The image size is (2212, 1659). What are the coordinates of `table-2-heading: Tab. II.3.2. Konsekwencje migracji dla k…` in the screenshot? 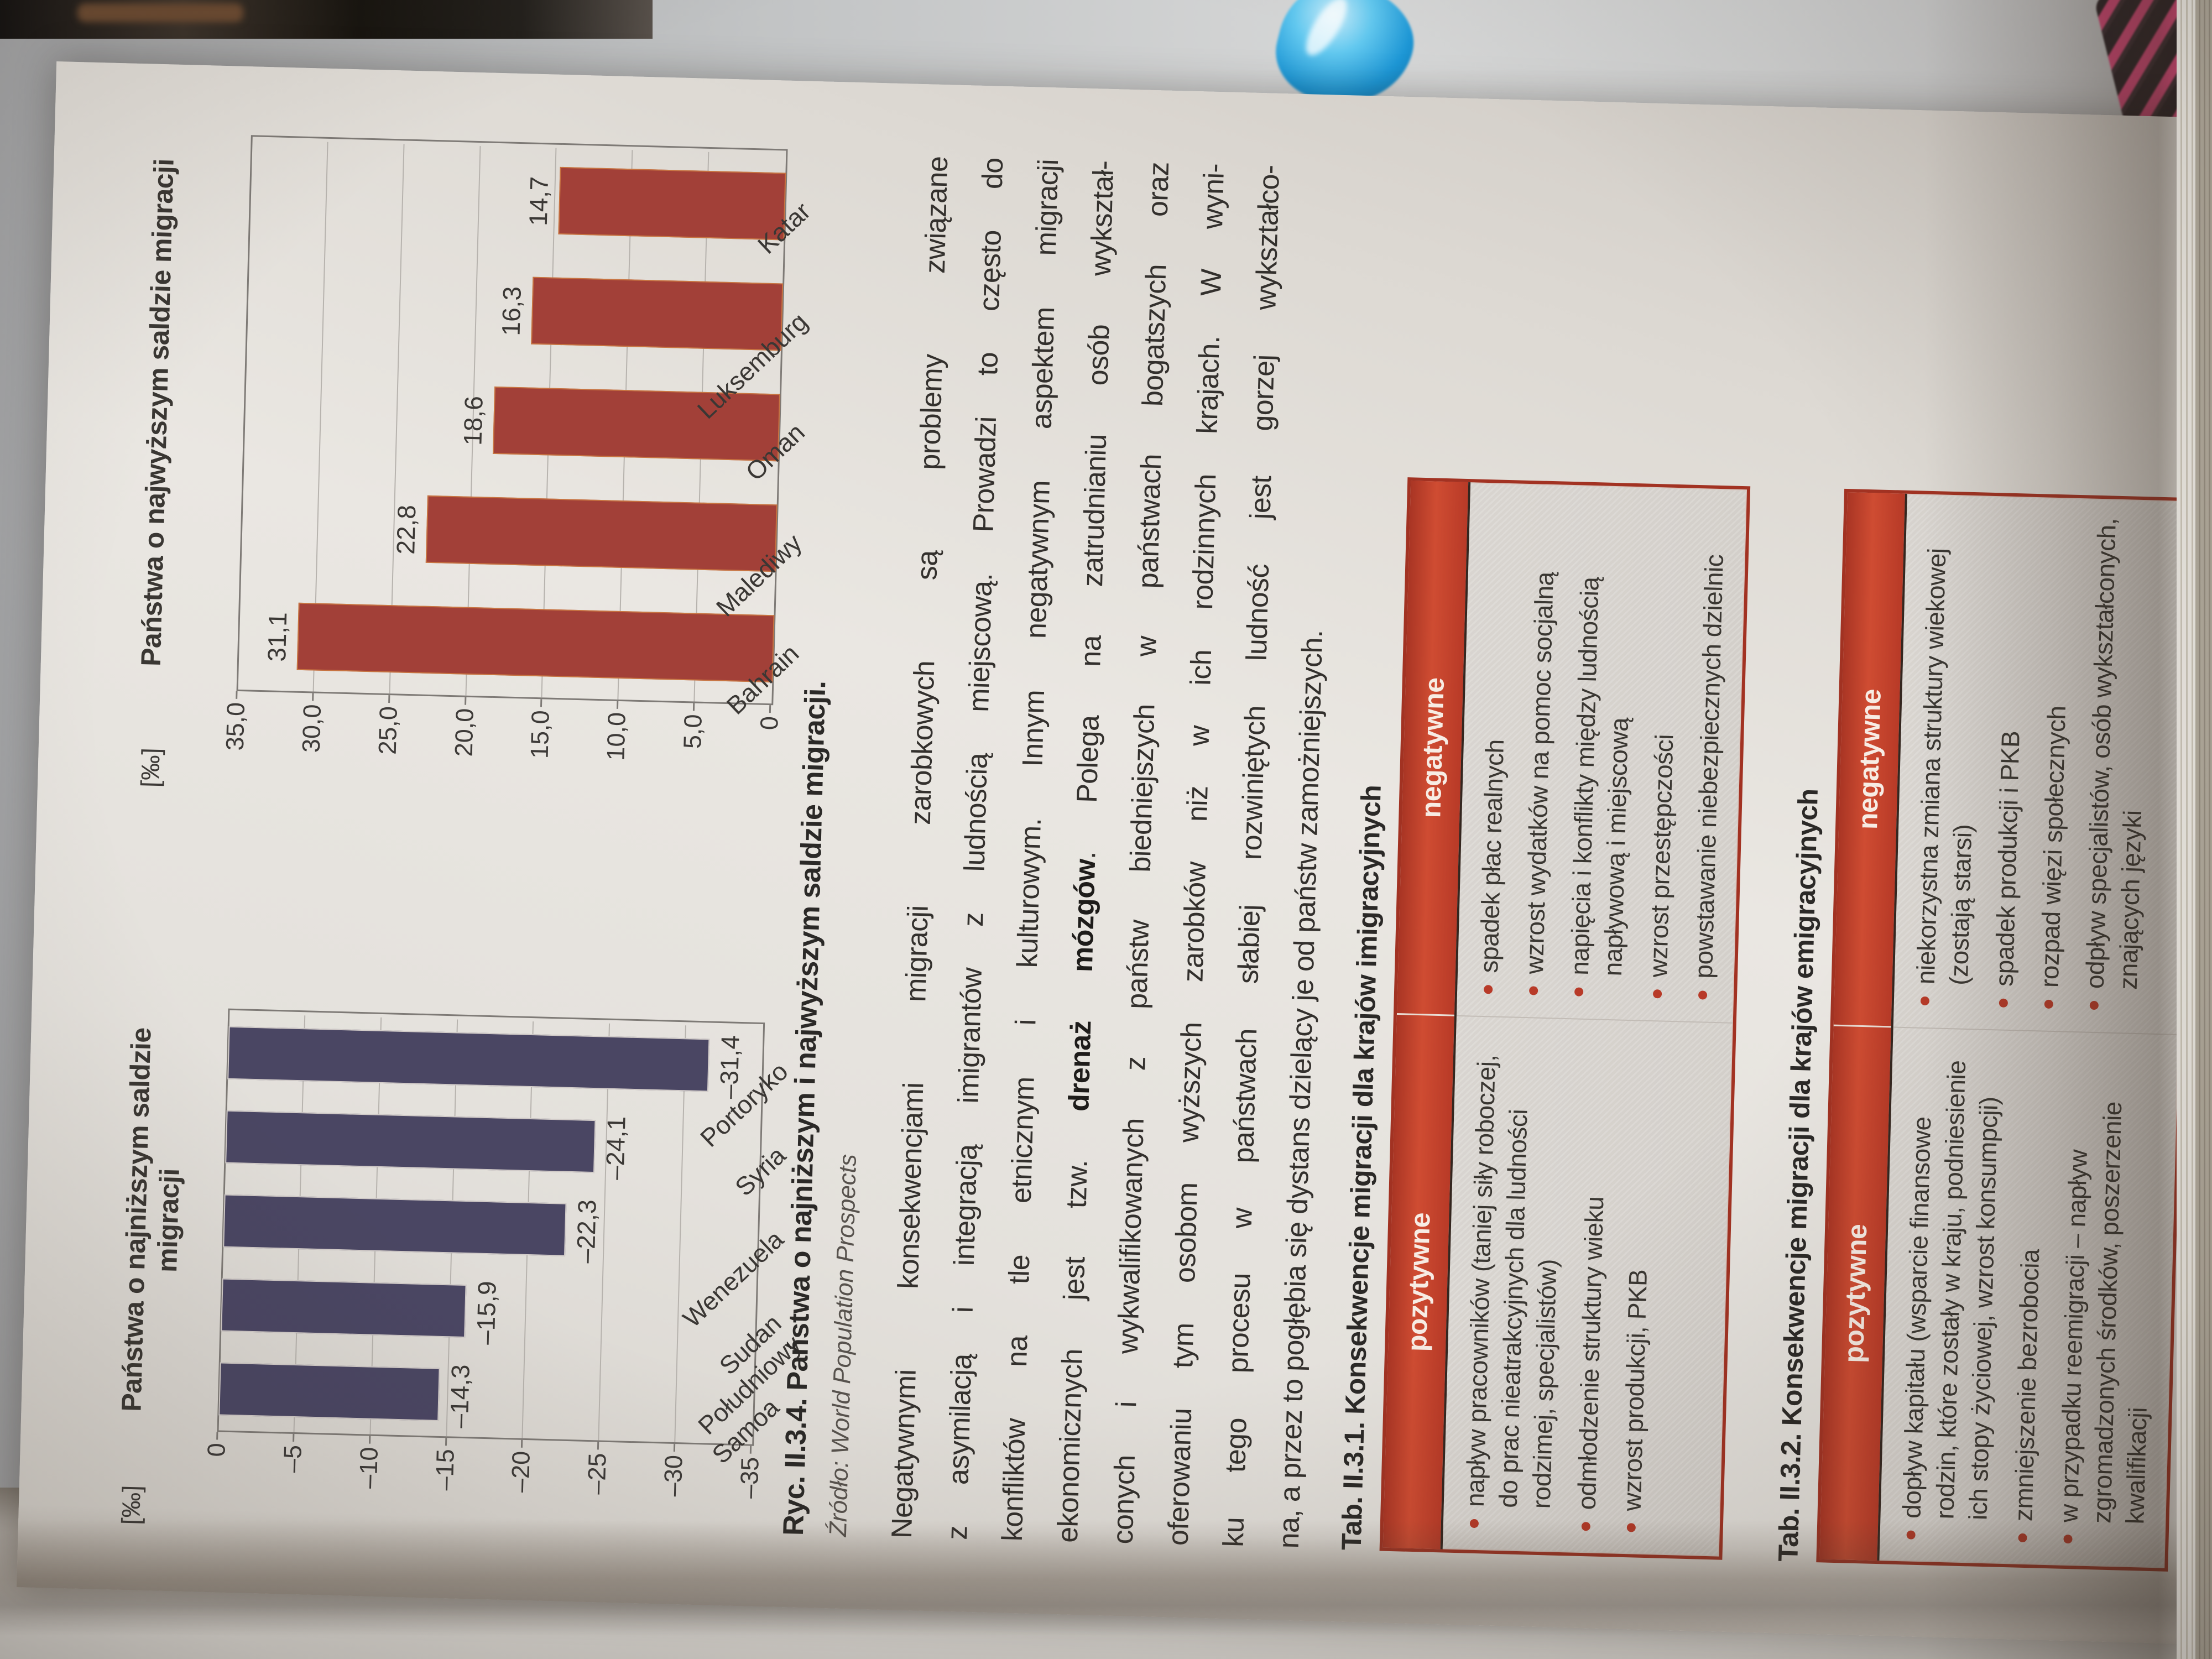 It's located at (1798, 1175).